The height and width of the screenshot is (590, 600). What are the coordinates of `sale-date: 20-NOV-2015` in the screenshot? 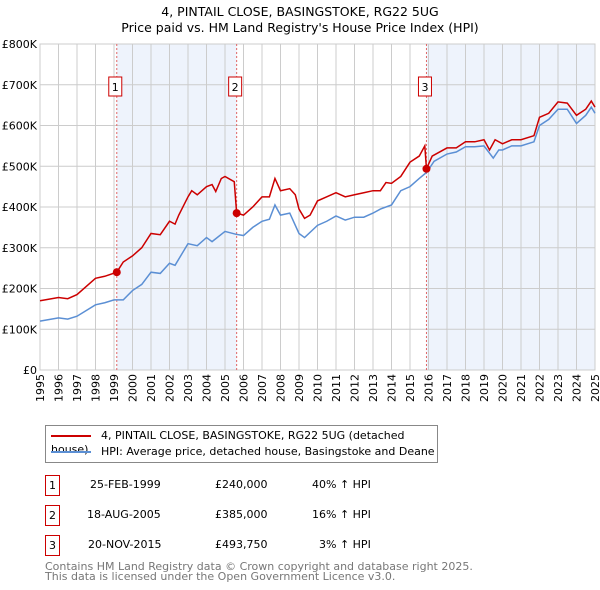 It's located at (125, 544).